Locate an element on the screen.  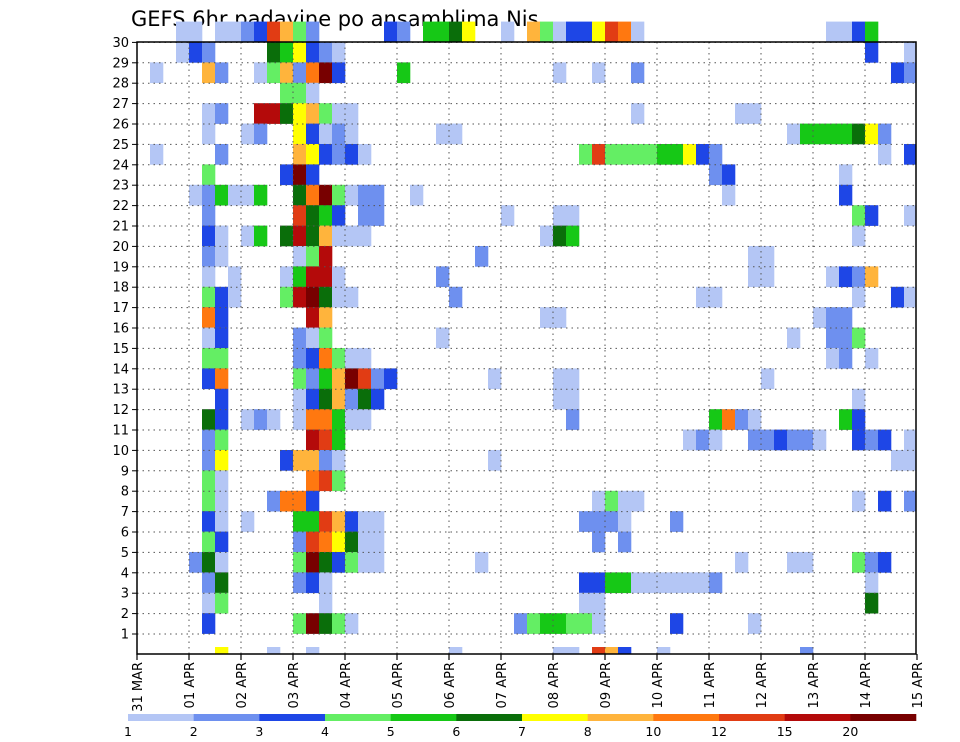
x-tick-label: 31 MAR is located at coordinates (138, 687).